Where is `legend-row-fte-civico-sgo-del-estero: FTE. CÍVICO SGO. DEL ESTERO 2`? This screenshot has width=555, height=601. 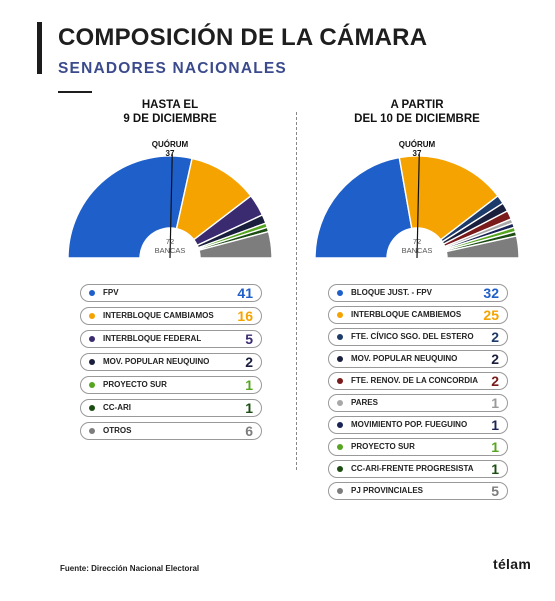 legend-row-fte-civico-sgo-del-estero: FTE. CÍVICO SGO. DEL ESTERO 2 is located at coordinates (418, 337).